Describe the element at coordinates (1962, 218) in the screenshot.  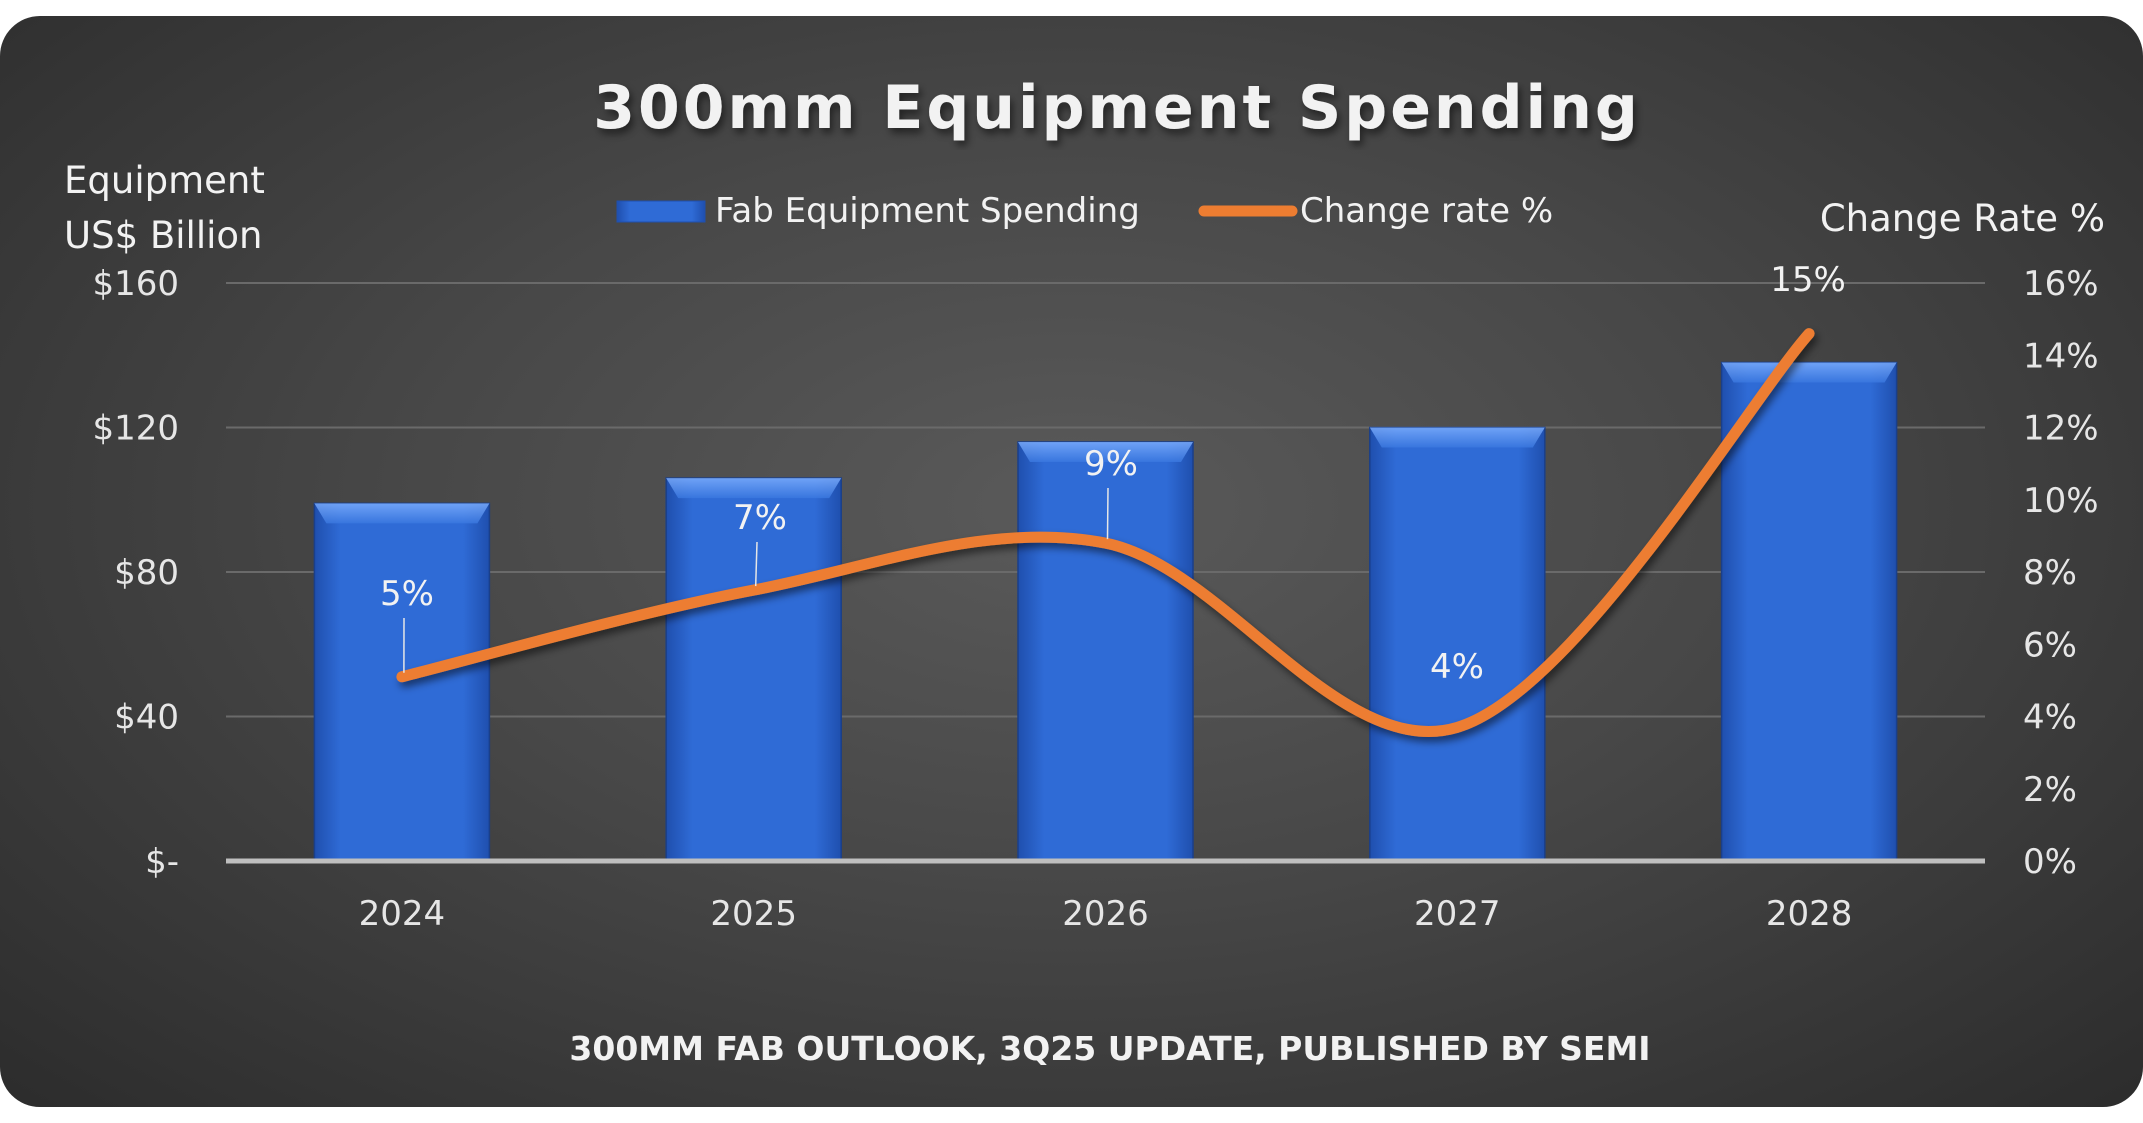
I see `right-axis-title: Change Rate %` at that location.